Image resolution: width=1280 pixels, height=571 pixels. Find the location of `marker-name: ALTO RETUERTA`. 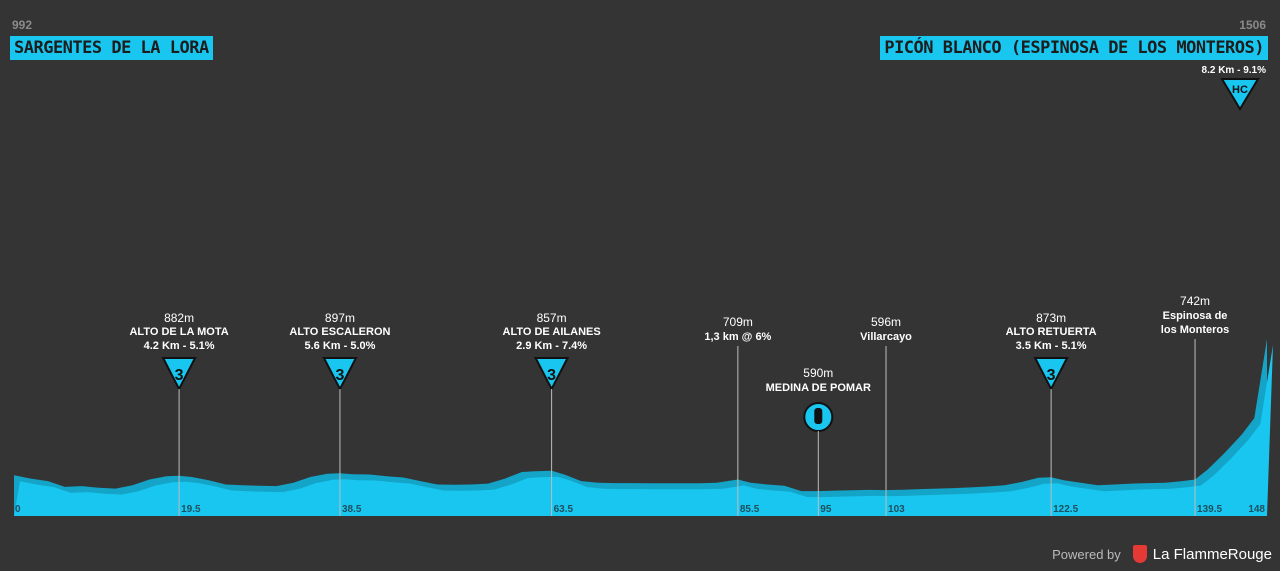

marker-name: ALTO RETUERTA is located at coordinates (1051, 332).